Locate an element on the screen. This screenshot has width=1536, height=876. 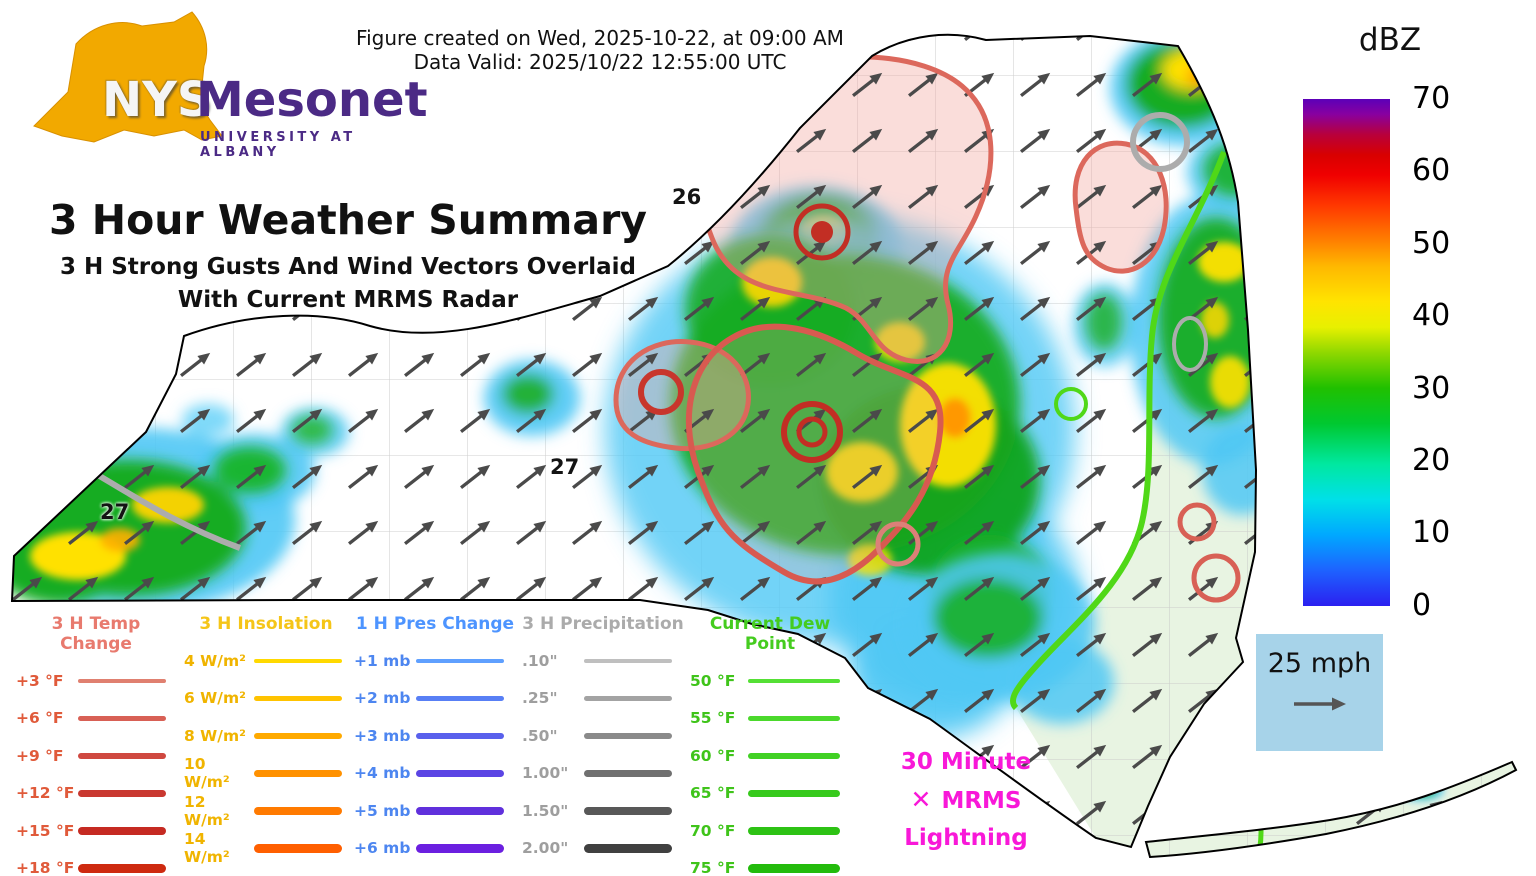
legend-label: 55 °F is located at coordinates (713, 718).